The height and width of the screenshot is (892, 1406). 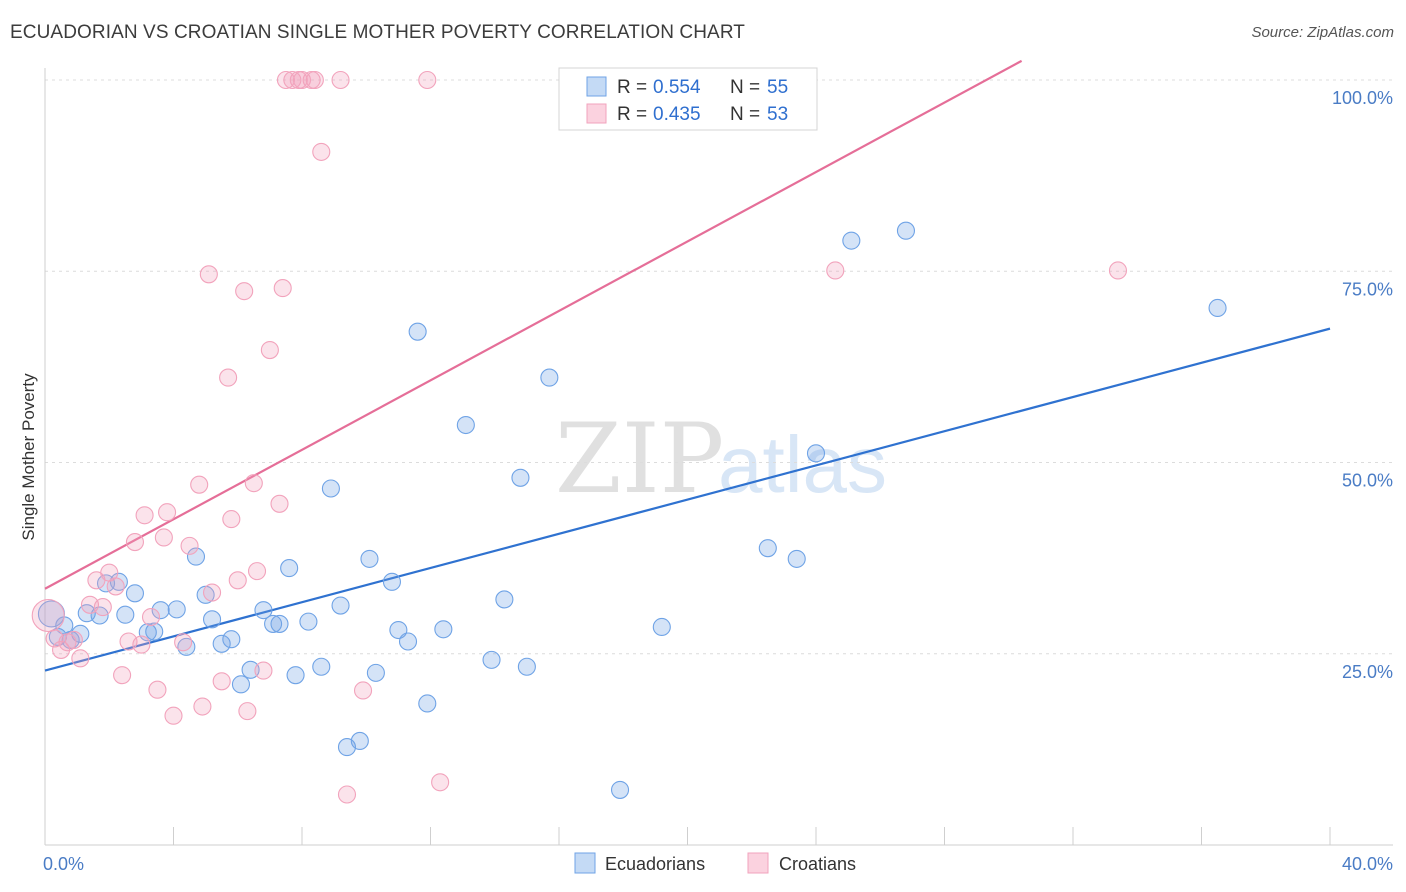 I want to click on legend-swatch-ecuadorians, so click(x=596, y=86).